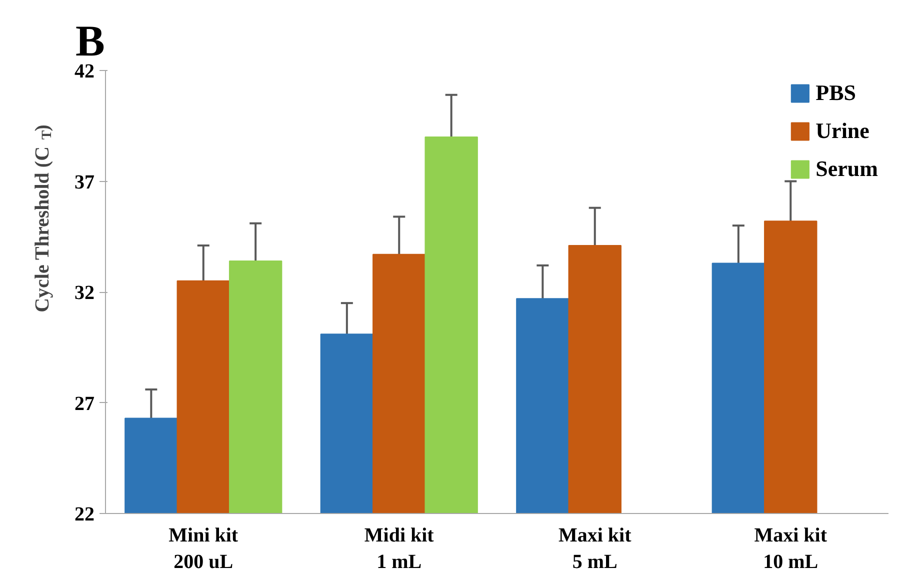 The image size is (903, 588). I want to click on y-tick-label: 22, so click(84, 515).